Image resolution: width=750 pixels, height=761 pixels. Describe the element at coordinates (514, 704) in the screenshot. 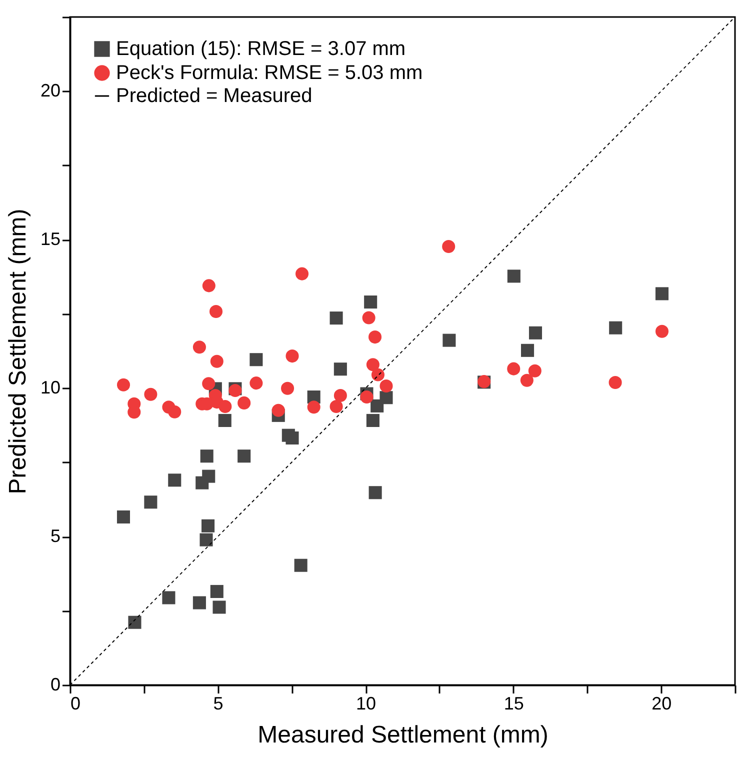

I see `x-tick-label: 15` at that location.